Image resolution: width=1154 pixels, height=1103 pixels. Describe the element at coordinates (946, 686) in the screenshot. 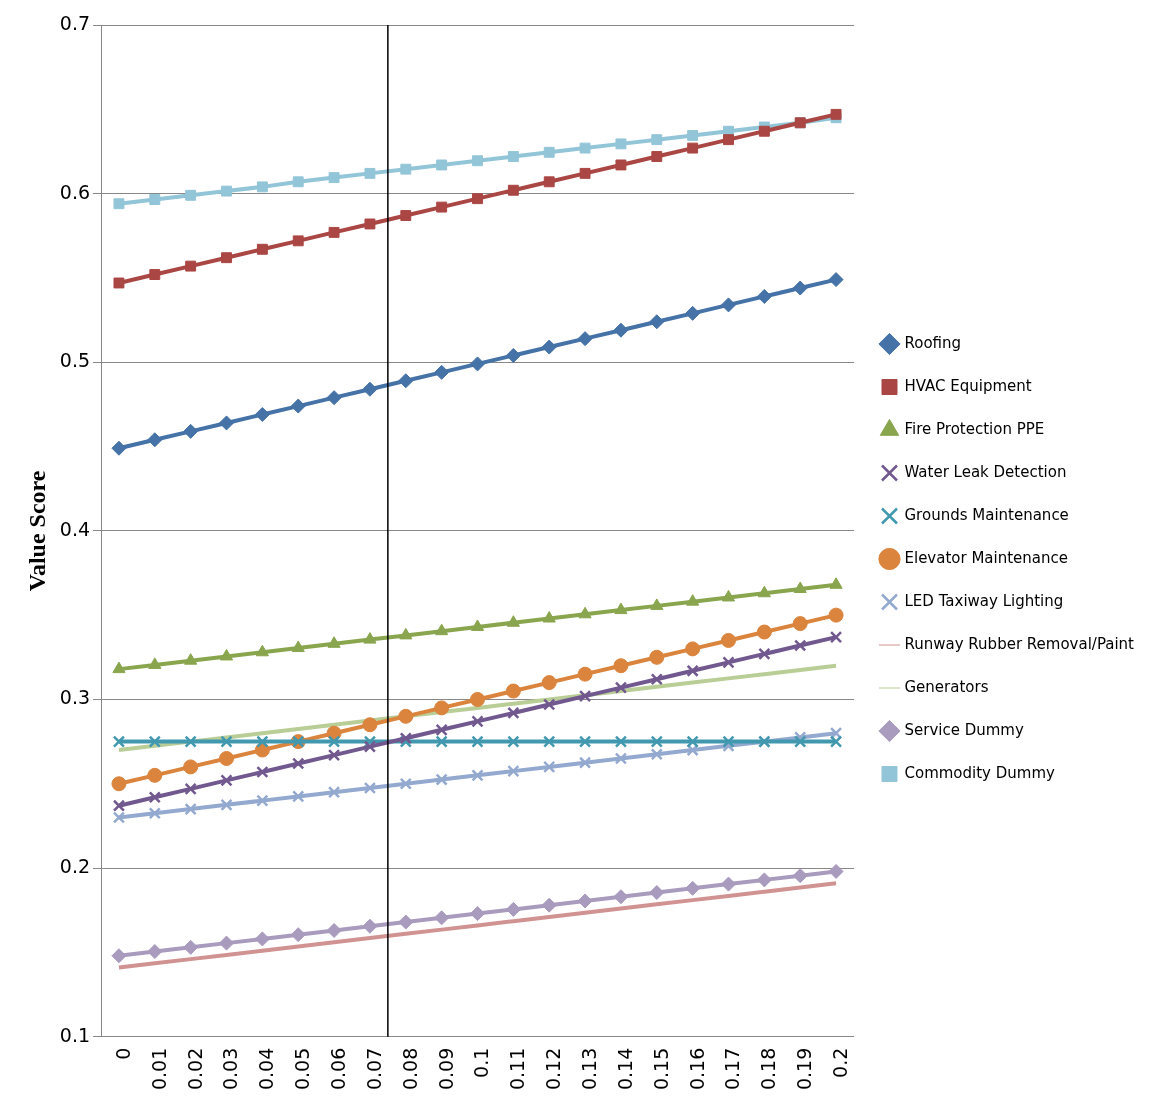

I see `legend-label: Generators` at that location.